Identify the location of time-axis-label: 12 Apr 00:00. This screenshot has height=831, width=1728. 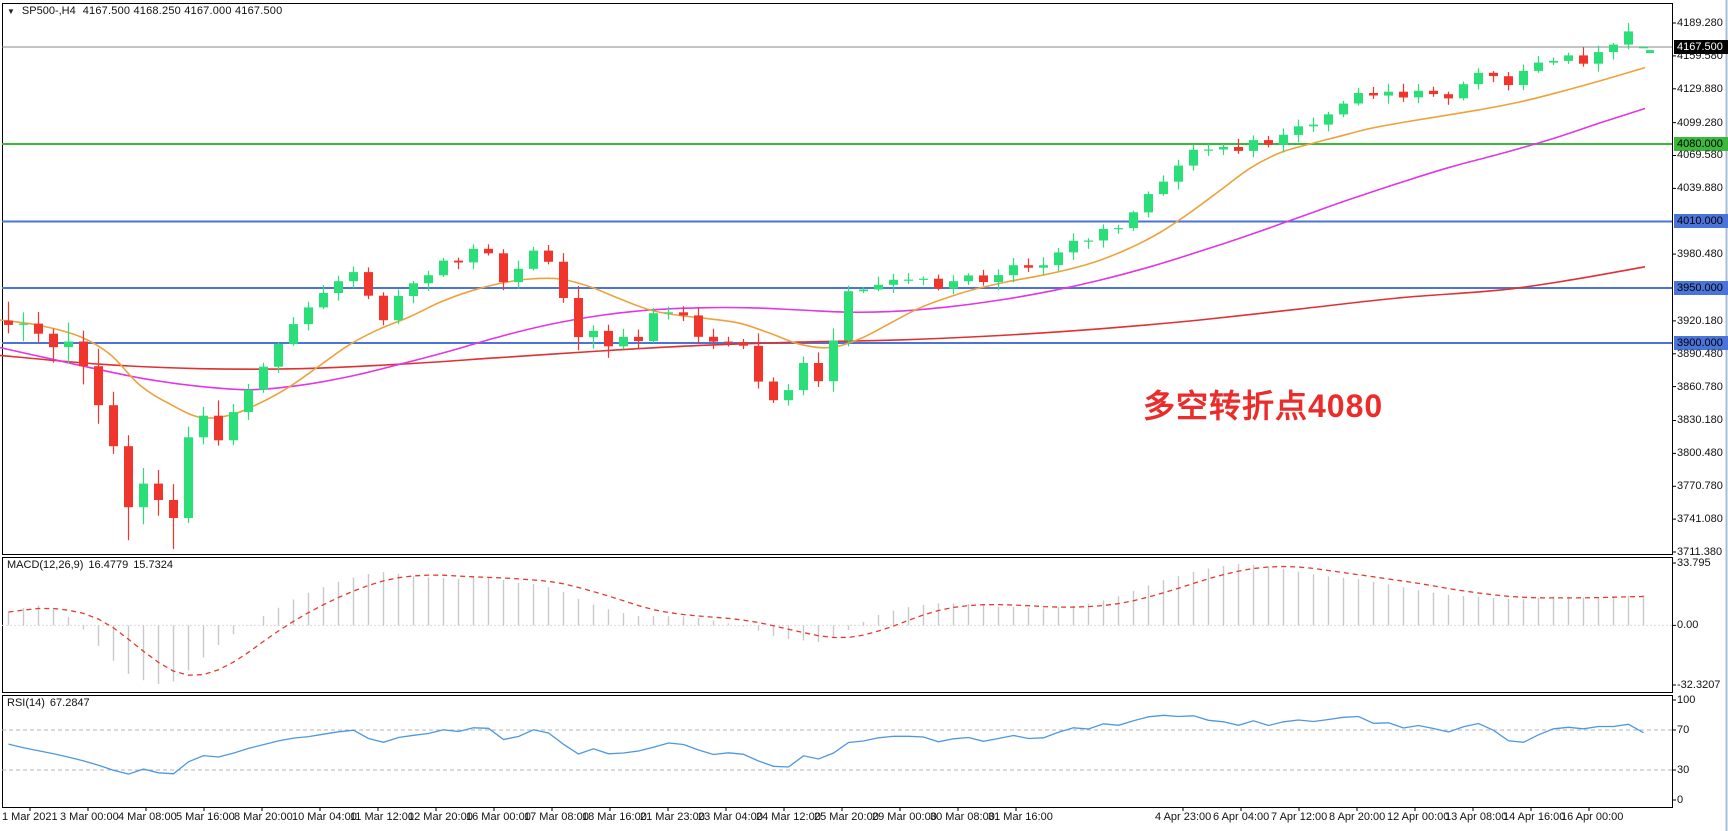
(1418, 817).